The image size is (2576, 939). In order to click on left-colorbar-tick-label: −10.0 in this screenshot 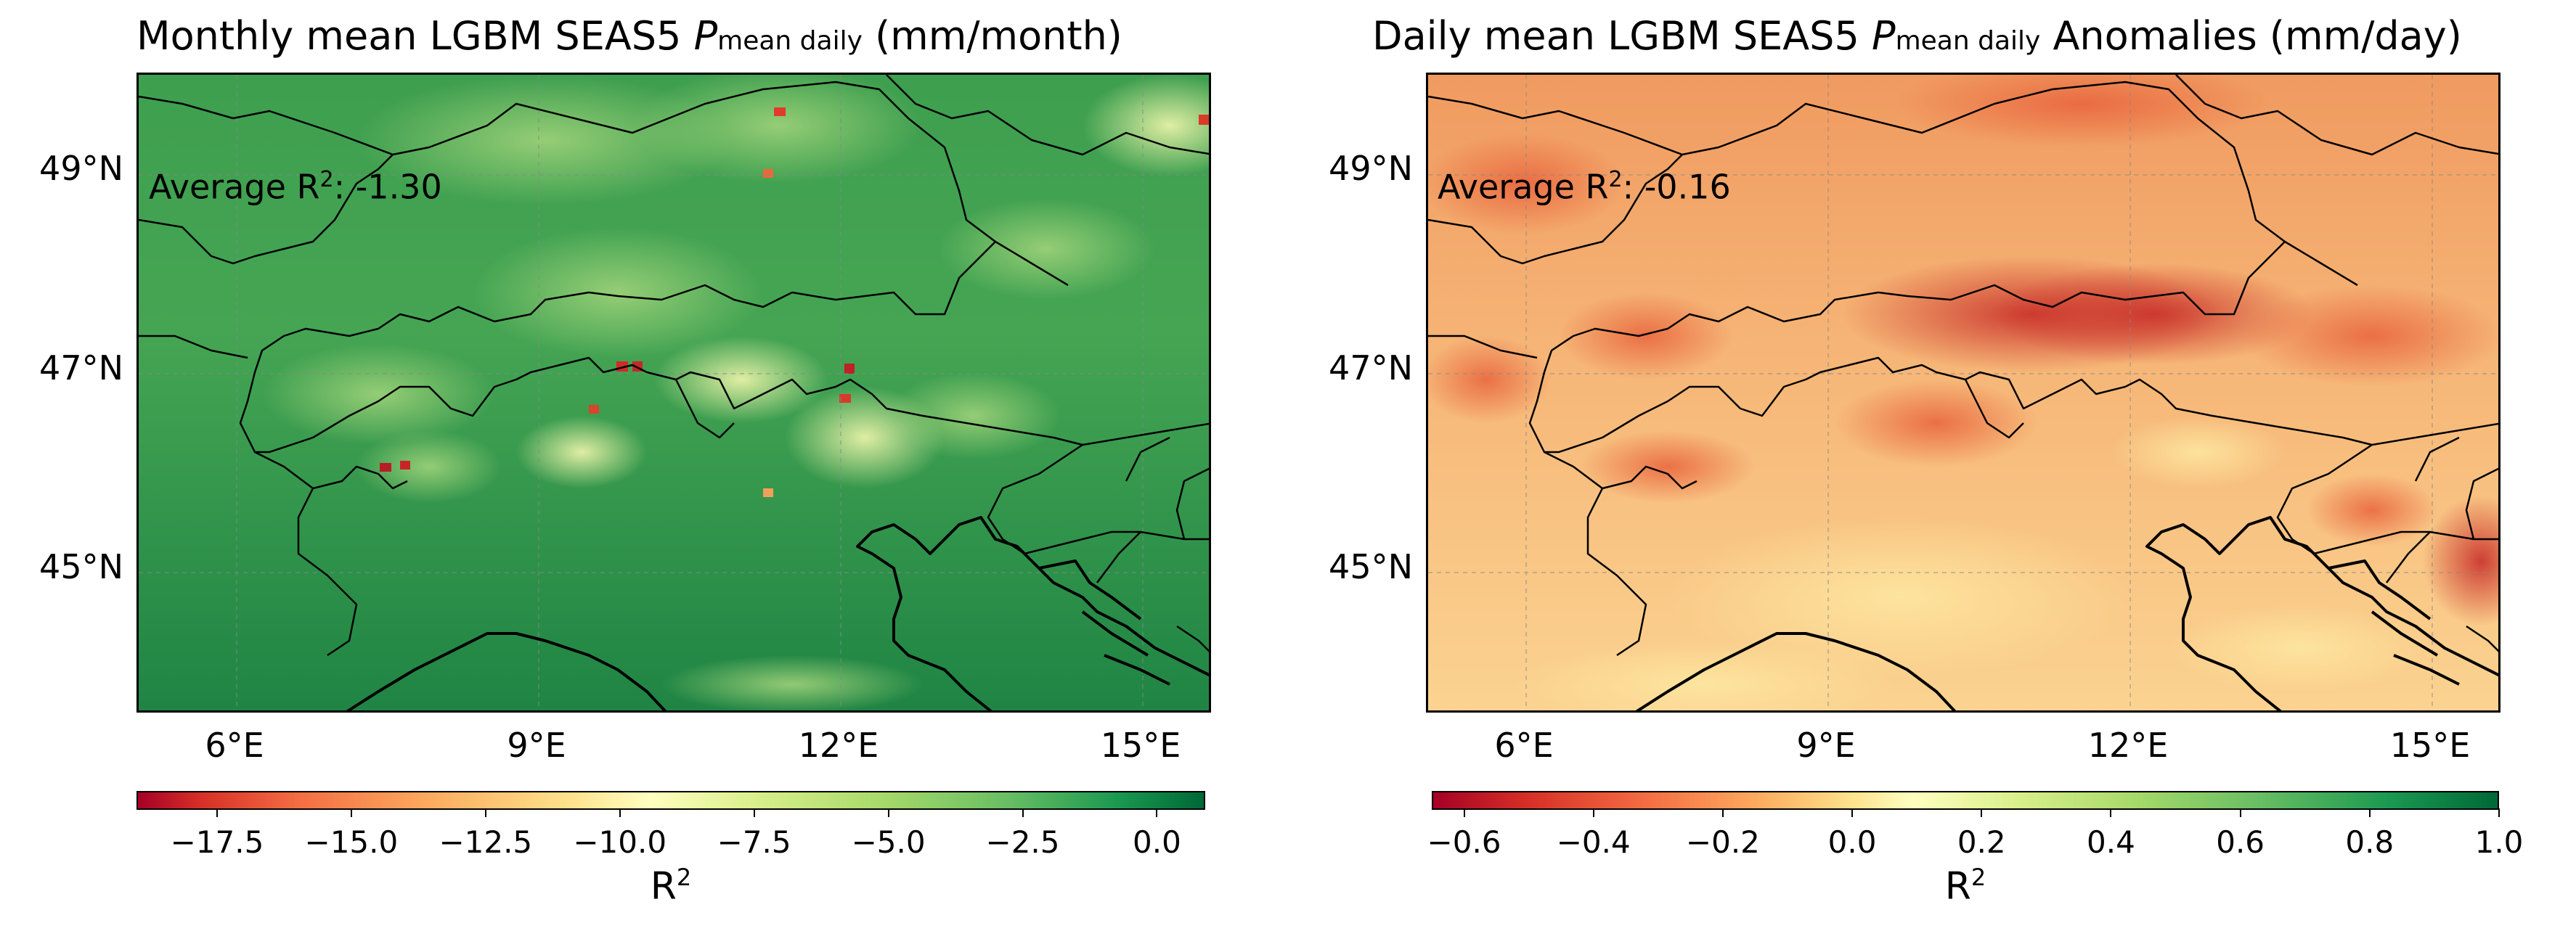, I will do `click(620, 842)`.